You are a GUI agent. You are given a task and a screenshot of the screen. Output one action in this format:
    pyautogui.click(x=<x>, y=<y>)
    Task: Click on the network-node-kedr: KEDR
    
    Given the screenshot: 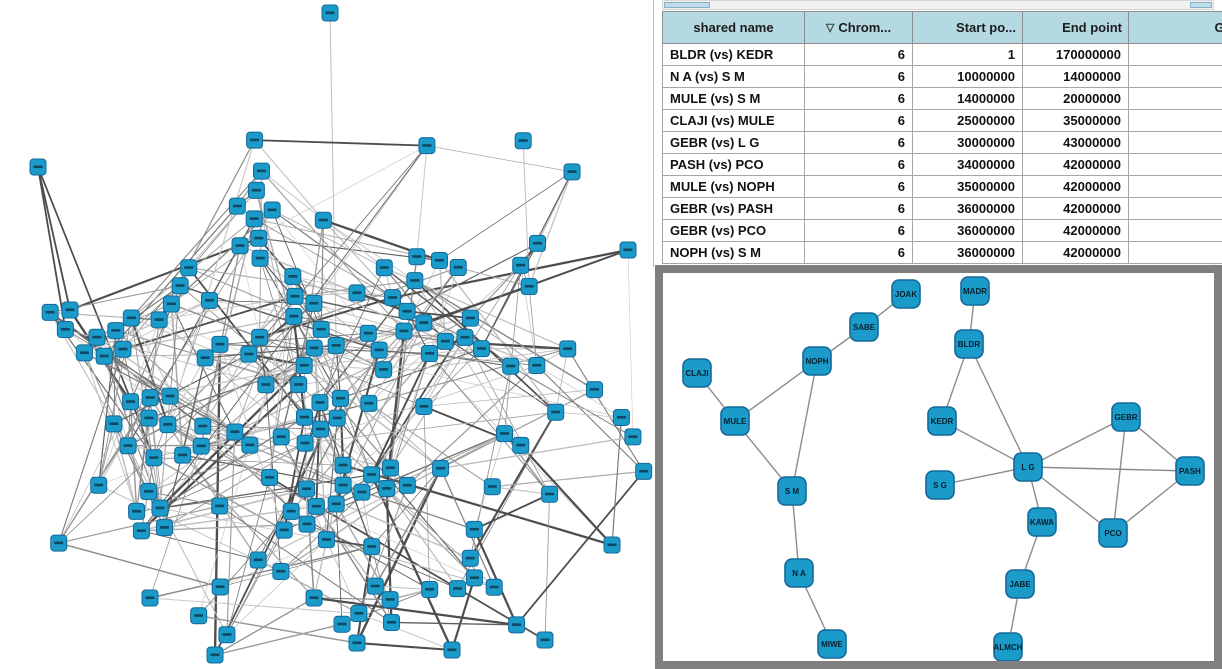 What is the action you would take?
    pyautogui.click(x=942, y=421)
    